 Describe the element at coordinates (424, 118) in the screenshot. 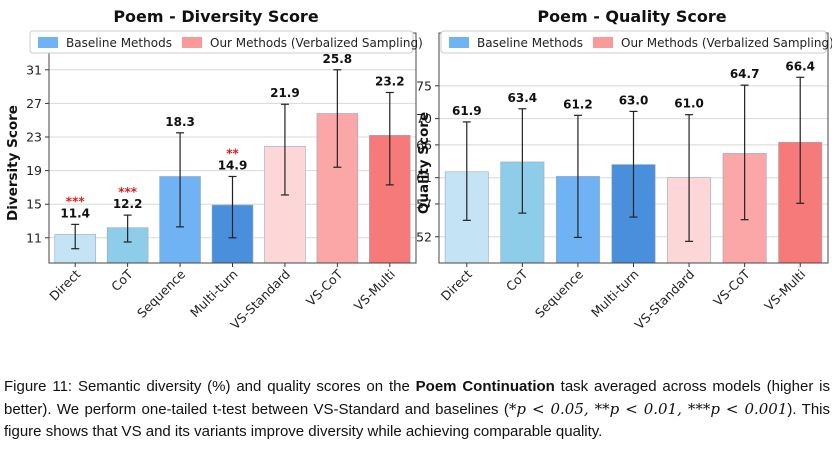

I see `y-tick-label: 70` at that location.